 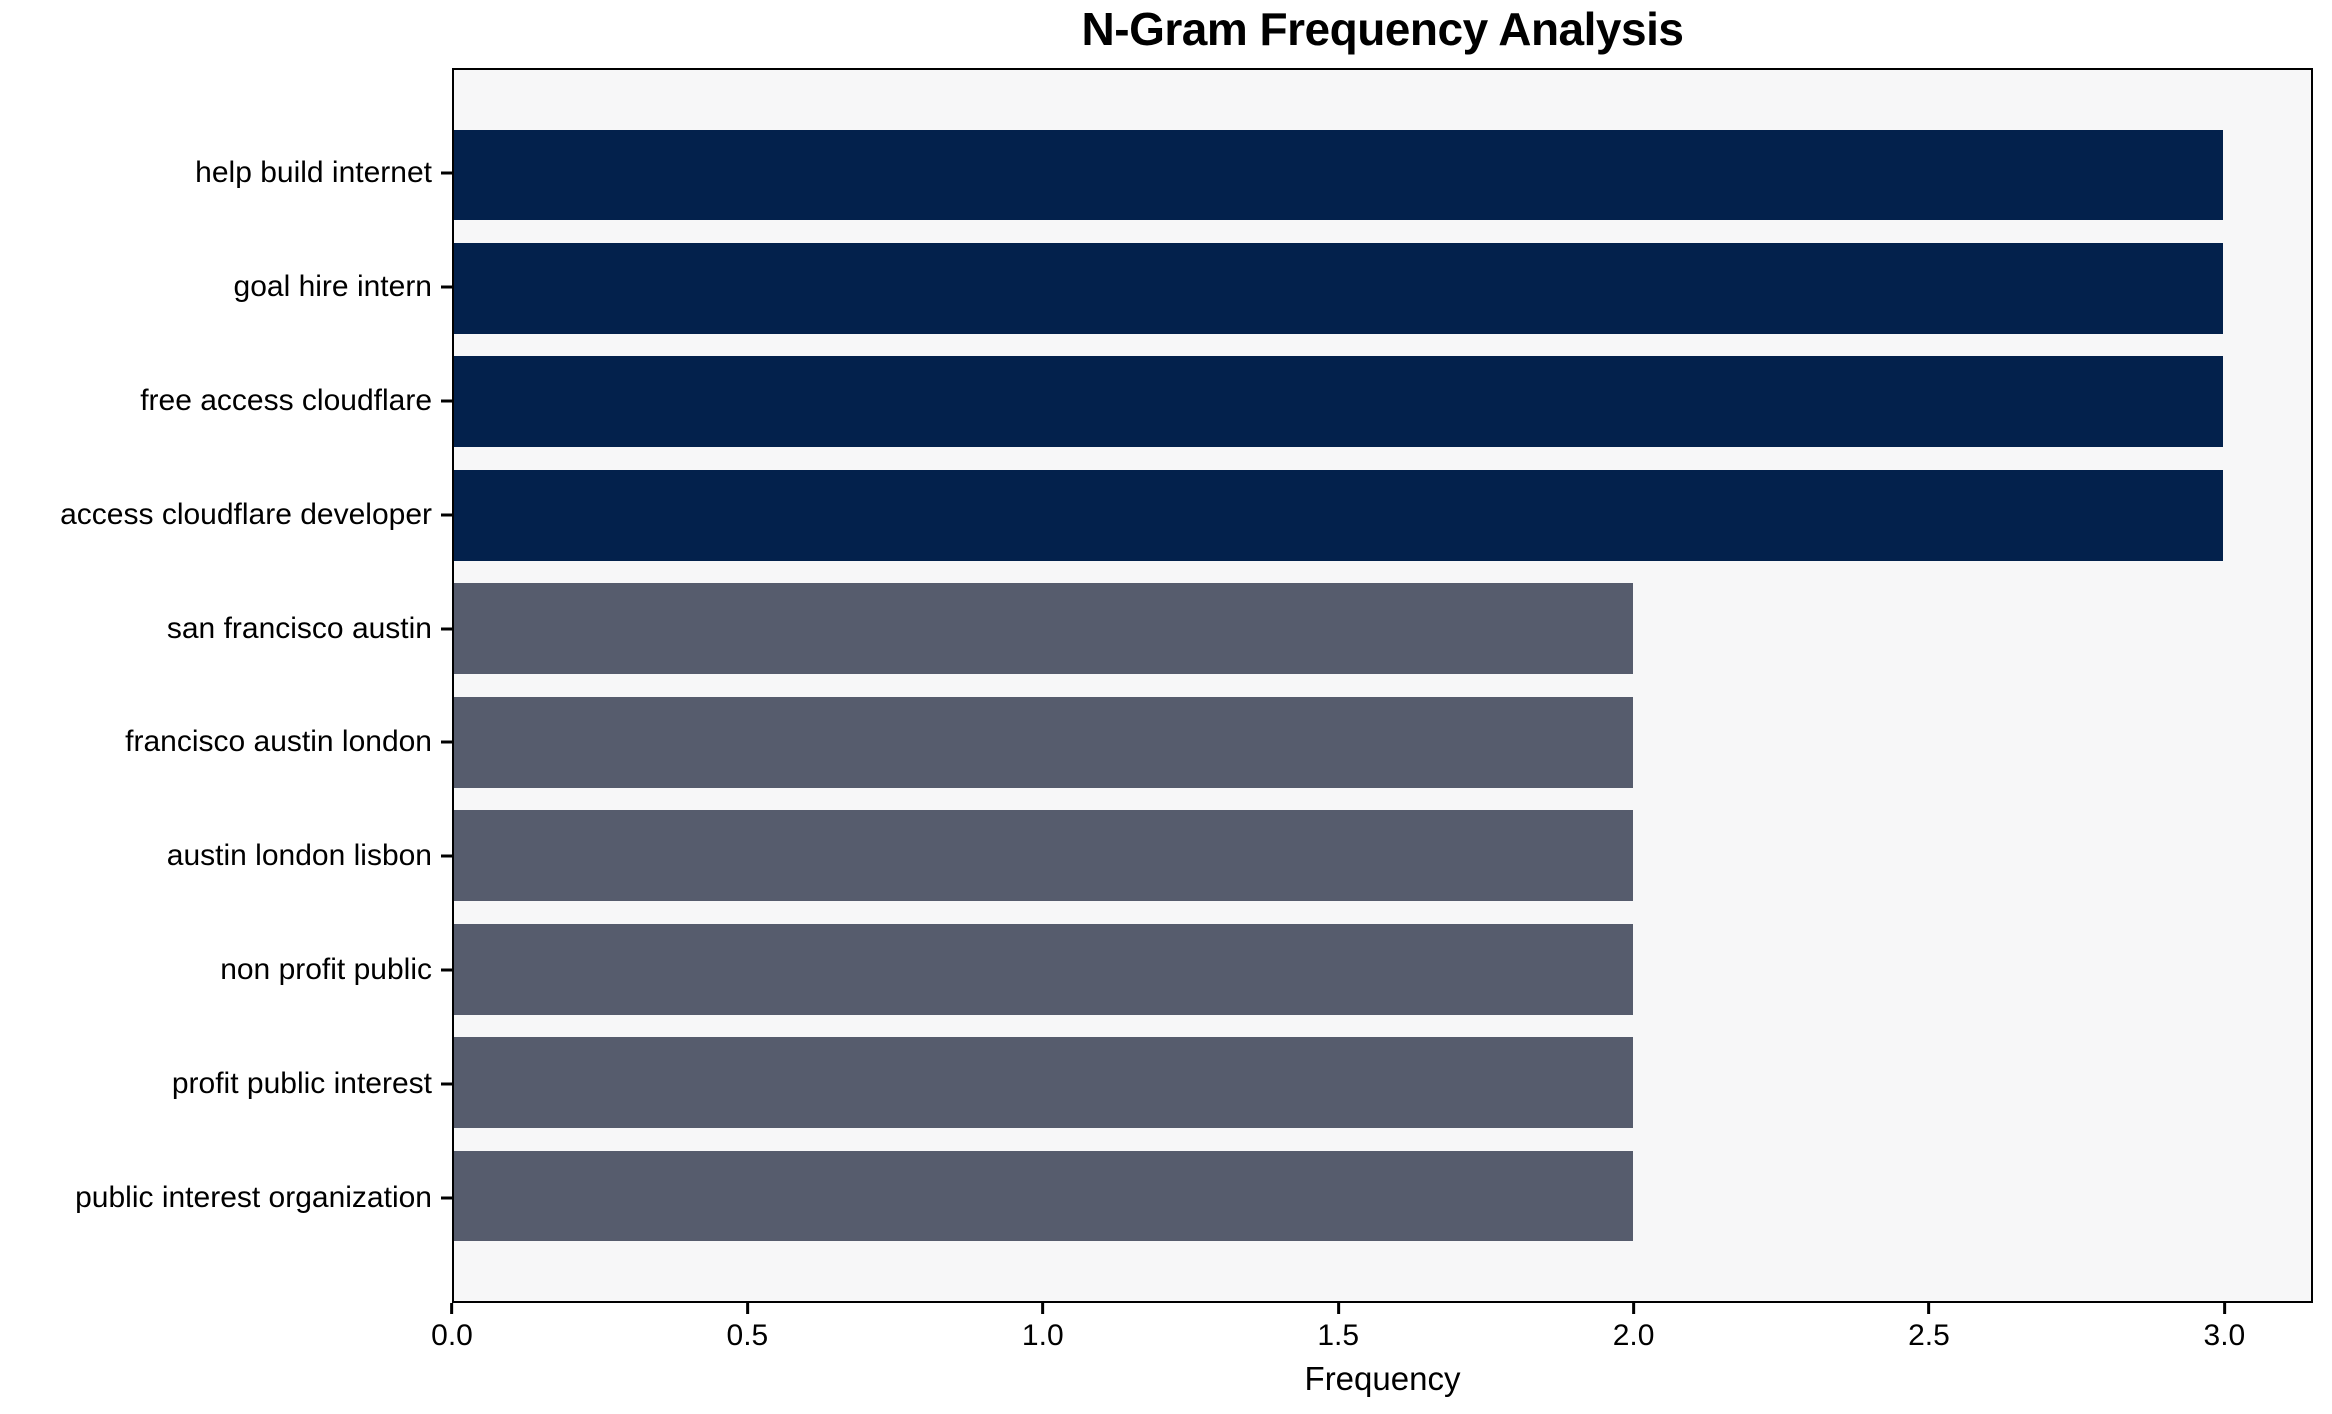 I want to click on chart-title: N-Gram Frequency Analysis, so click(x=1382, y=29).